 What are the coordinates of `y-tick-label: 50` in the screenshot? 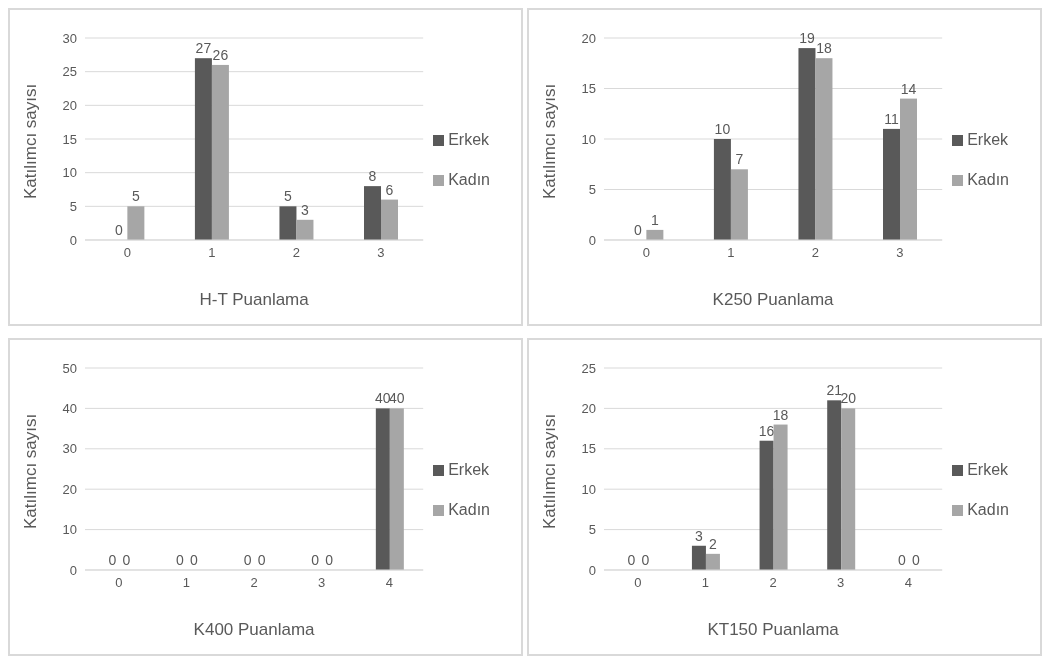 It's located at (69, 368).